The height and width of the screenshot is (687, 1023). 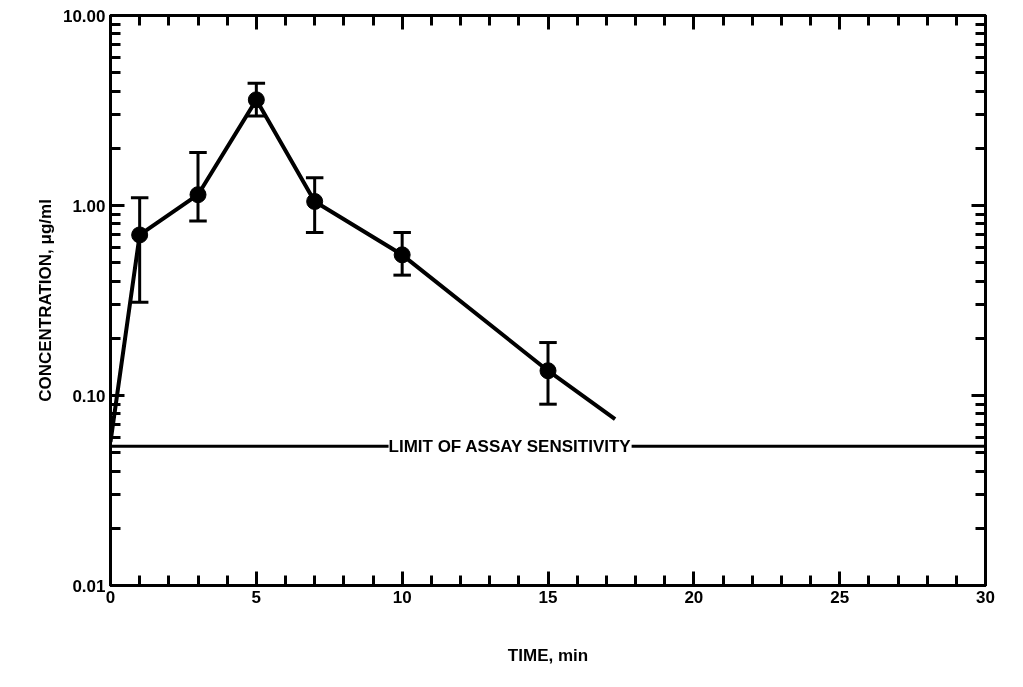 What do you see at coordinates (402, 597) in the screenshot?
I see `x-tick-label: 10` at bounding box center [402, 597].